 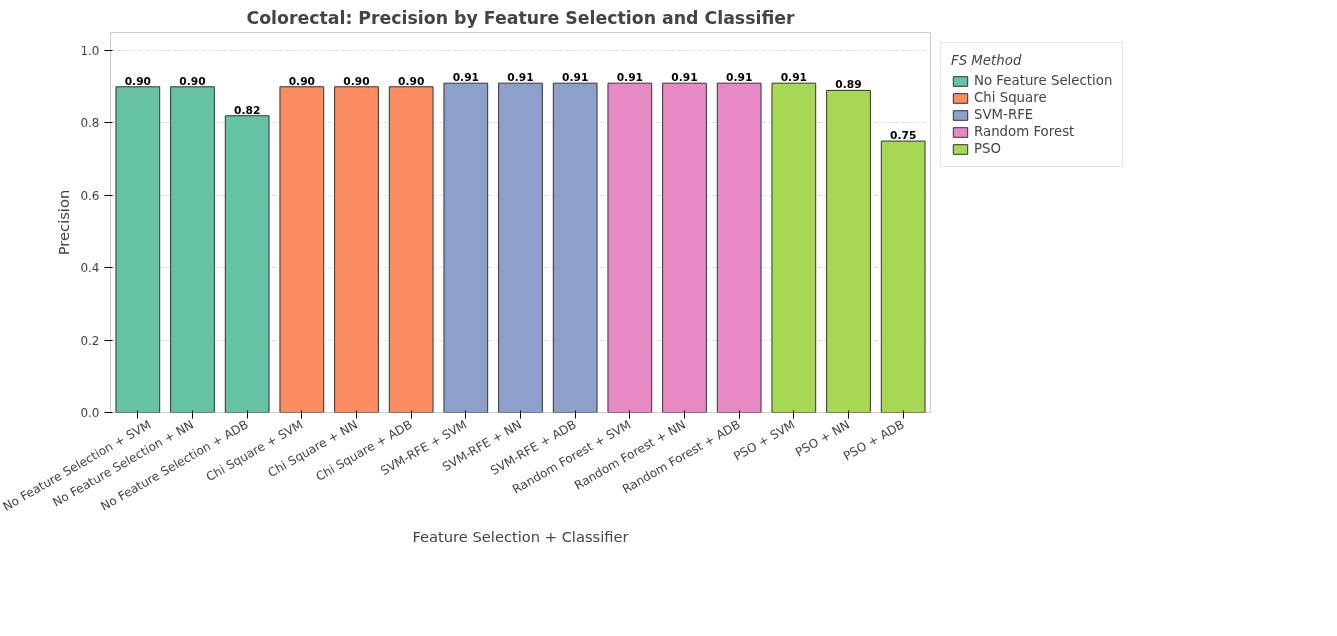 I want to click on legend-label: PSO, so click(x=987, y=148).